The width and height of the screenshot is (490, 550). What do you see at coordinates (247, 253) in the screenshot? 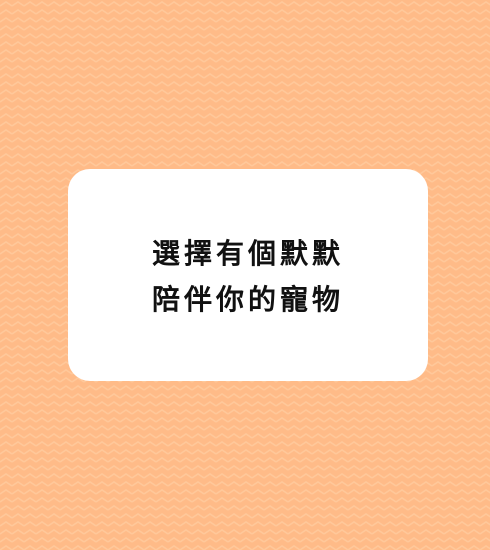
I see `message-line-1: 選擇有個默默` at bounding box center [247, 253].